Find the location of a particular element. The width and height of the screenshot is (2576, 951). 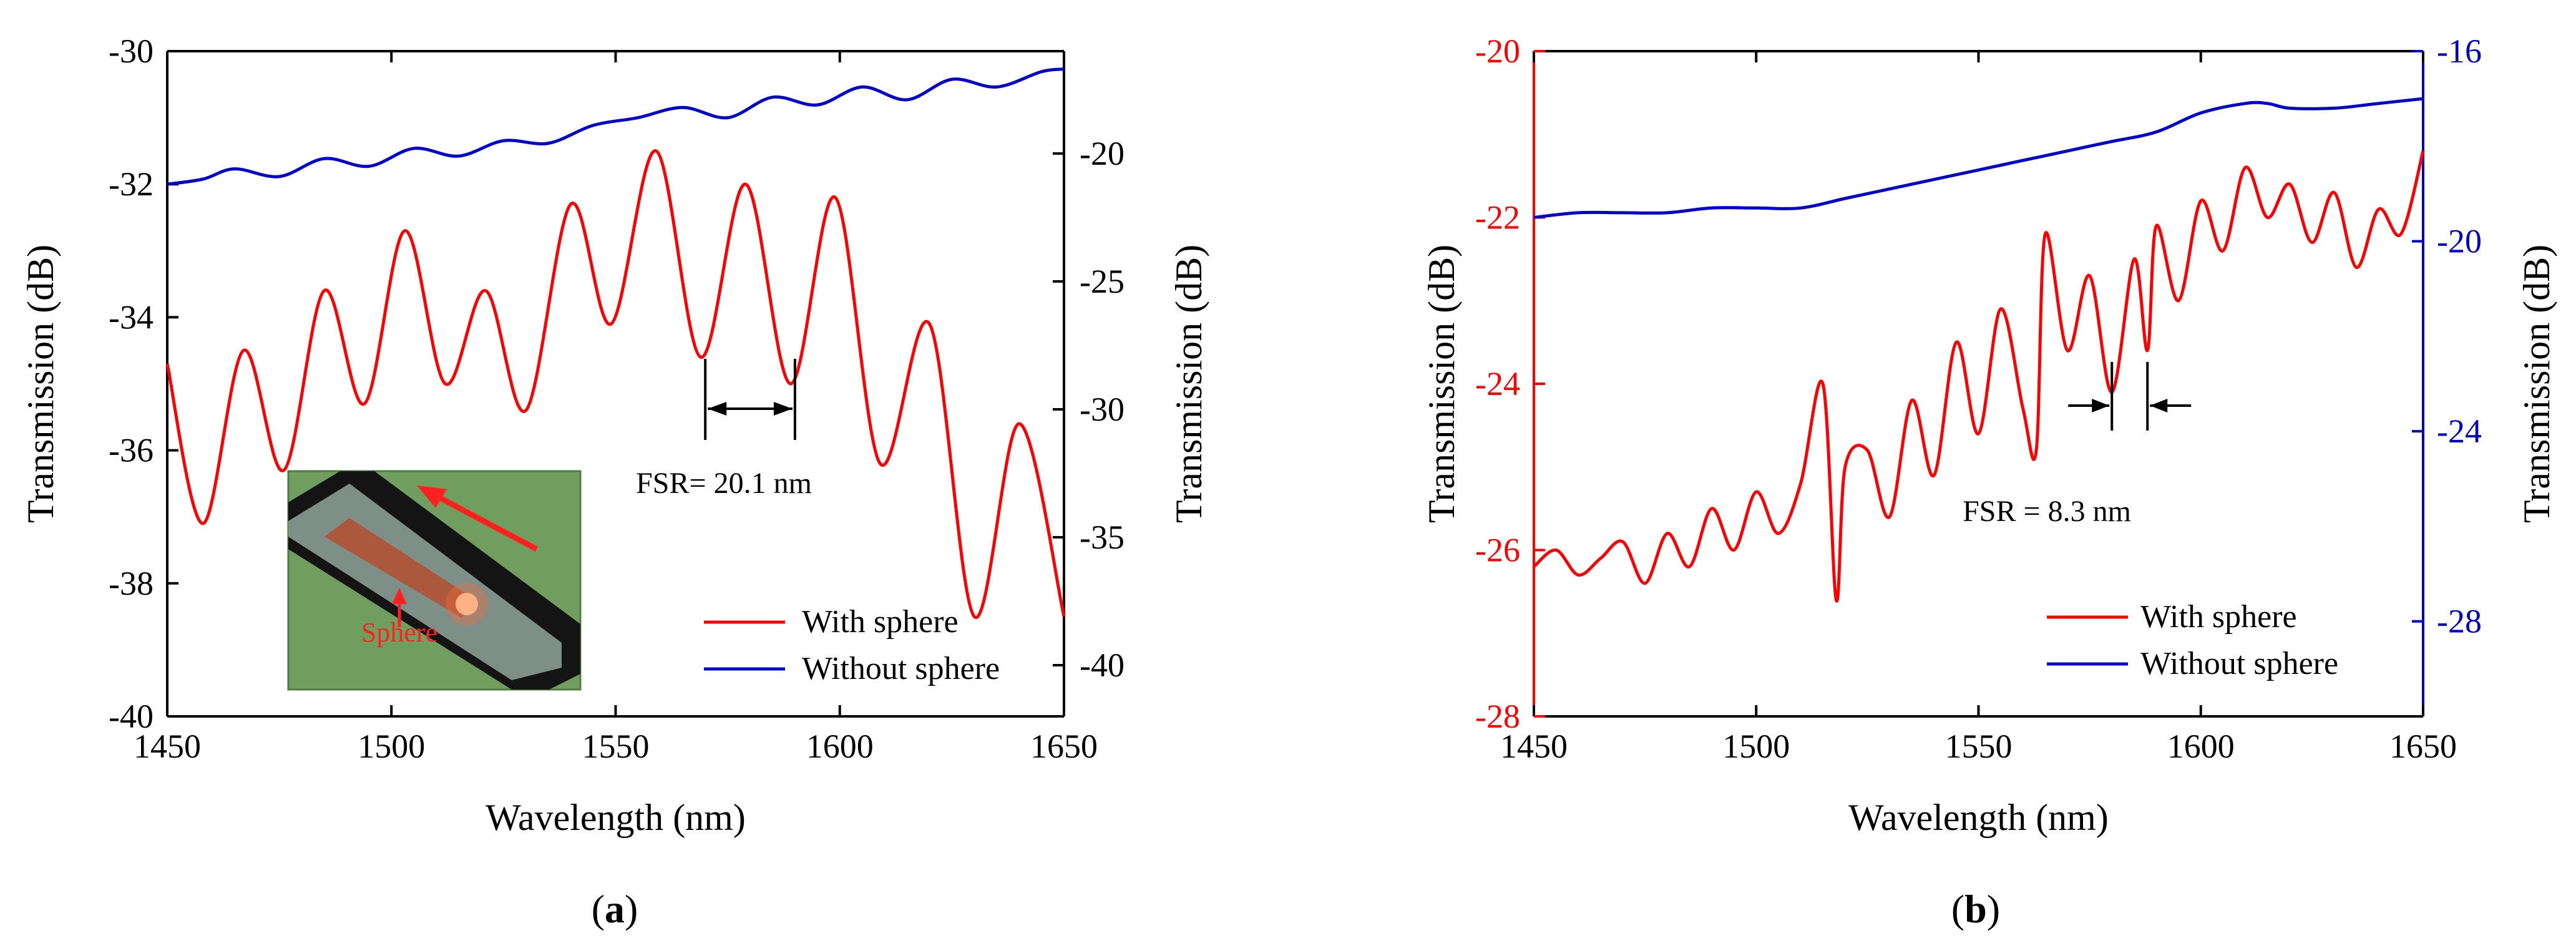

sphere-glow is located at coordinates (467, 604).